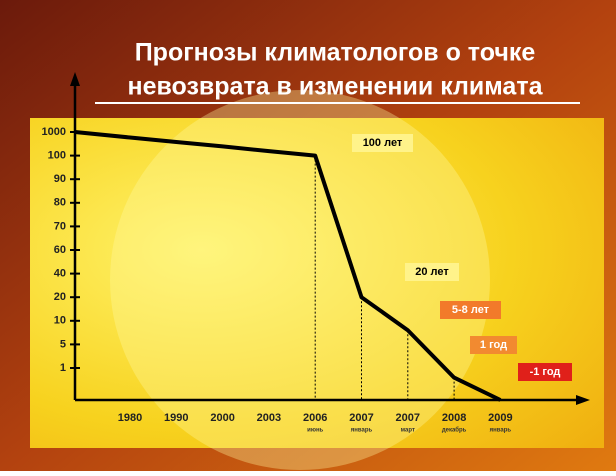 This screenshot has height=476, width=616. Describe the element at coordinates (500, 418) in the screenshot. I see `x-tick-label: 2009` at that location.